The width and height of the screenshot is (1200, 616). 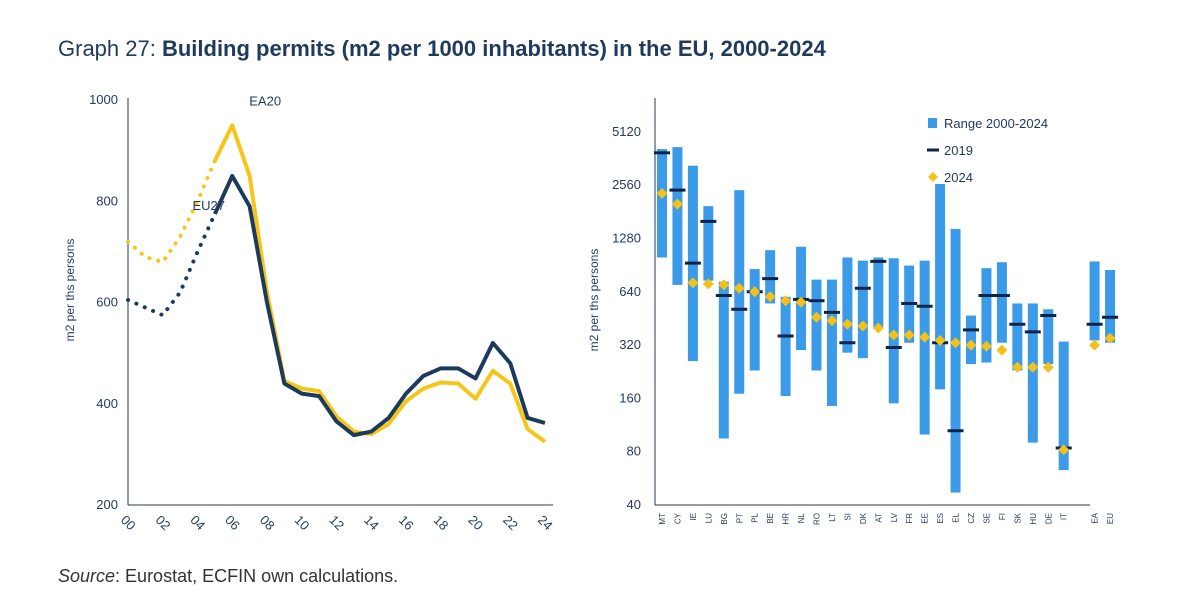 I want to click on category-label: CZ, so click(x=971, y=518).